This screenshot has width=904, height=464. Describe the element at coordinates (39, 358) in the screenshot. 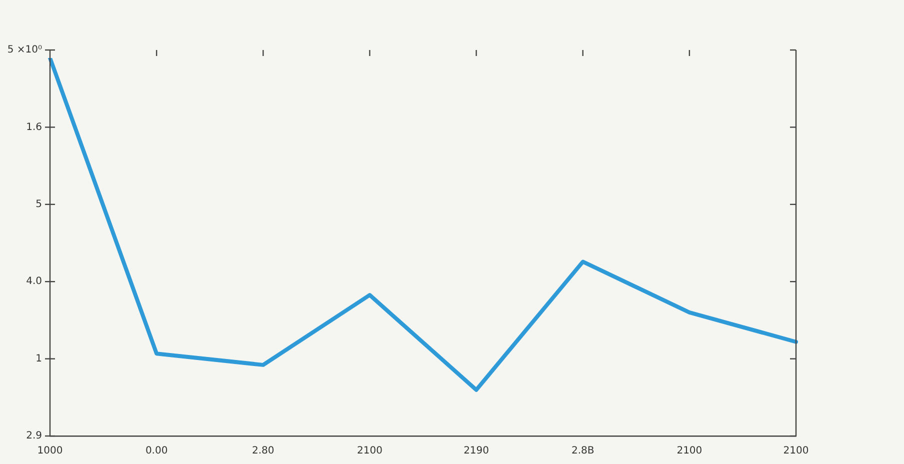

I see `text: 1` at that location.